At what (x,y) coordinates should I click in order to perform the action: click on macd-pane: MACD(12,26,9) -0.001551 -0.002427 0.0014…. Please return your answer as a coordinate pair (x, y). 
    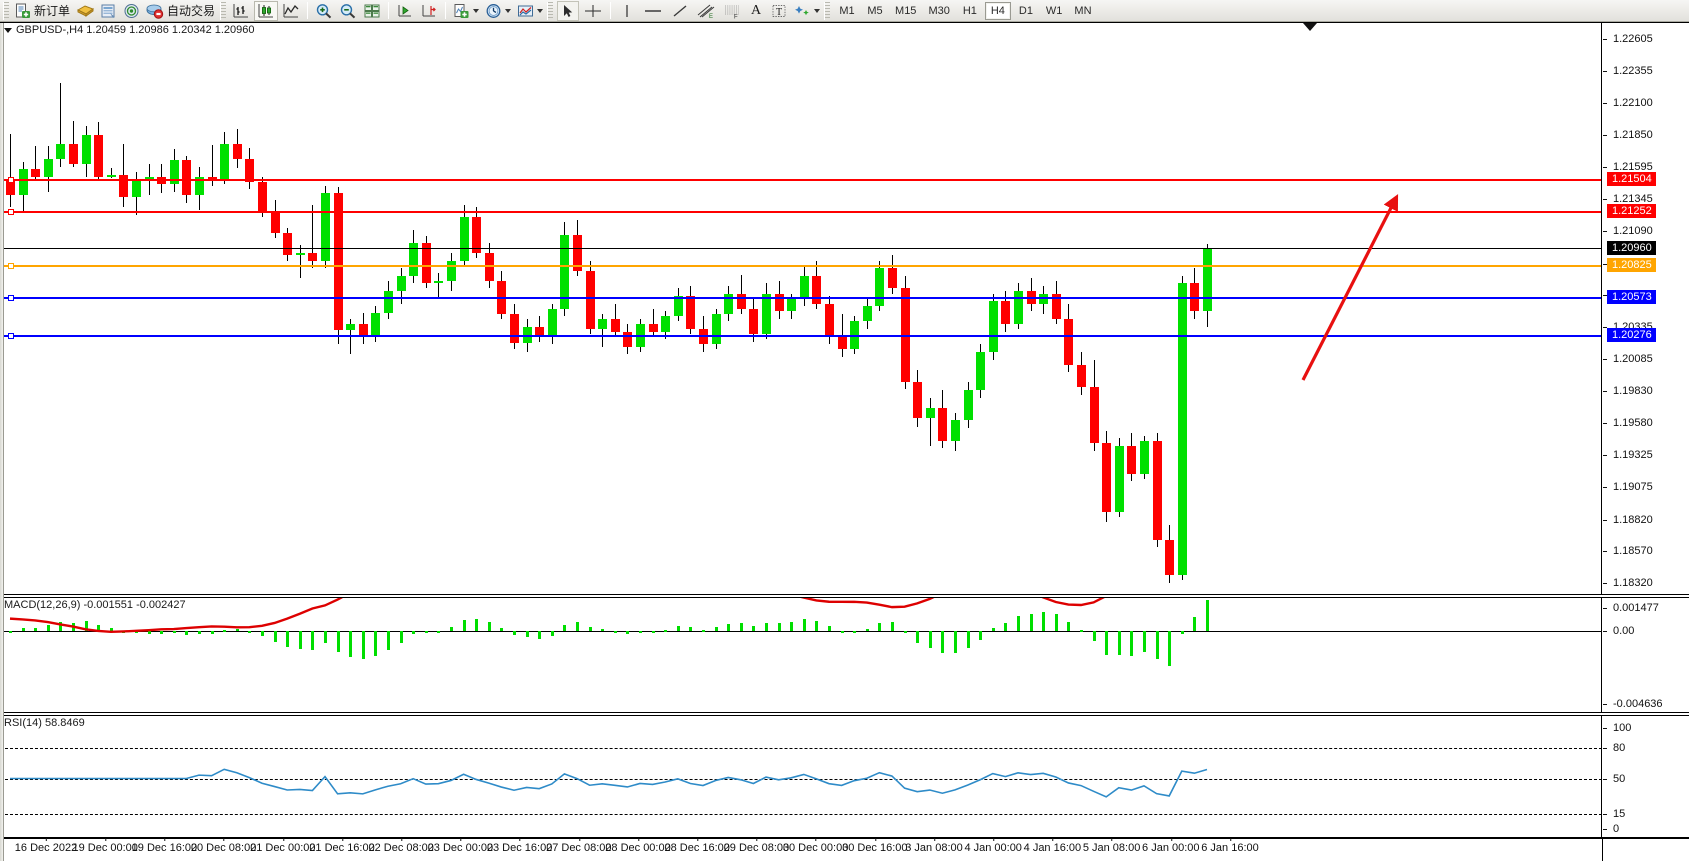
    Looking at the image, I should click on (844, 655).